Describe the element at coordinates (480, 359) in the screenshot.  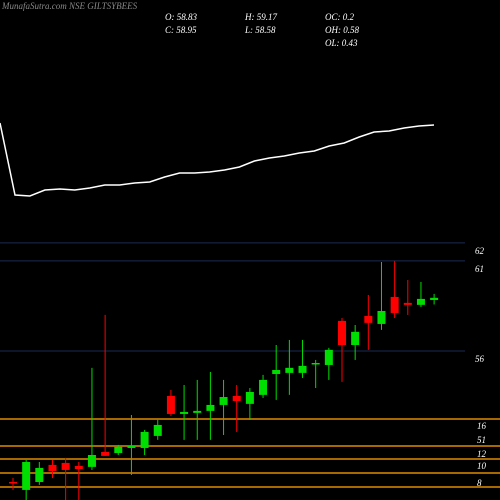
I see `y-tick-label: 56` at that location.